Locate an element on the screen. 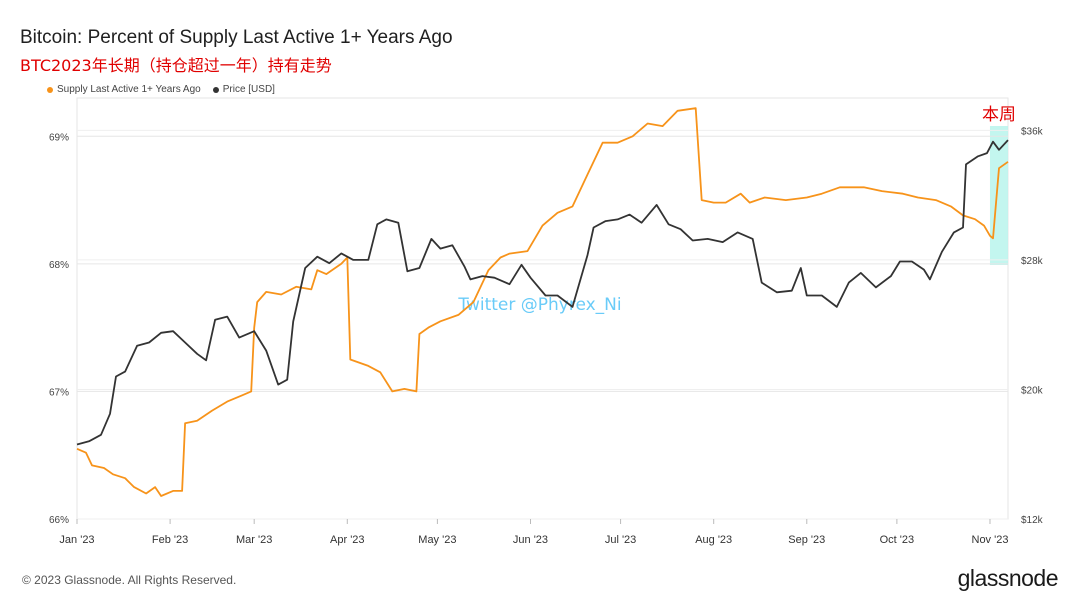 The width and height of the screenshot is (1080, 608). legend-item-supply: Supply Last Active 1+ Years Ago is located at coordinates (124, 89).